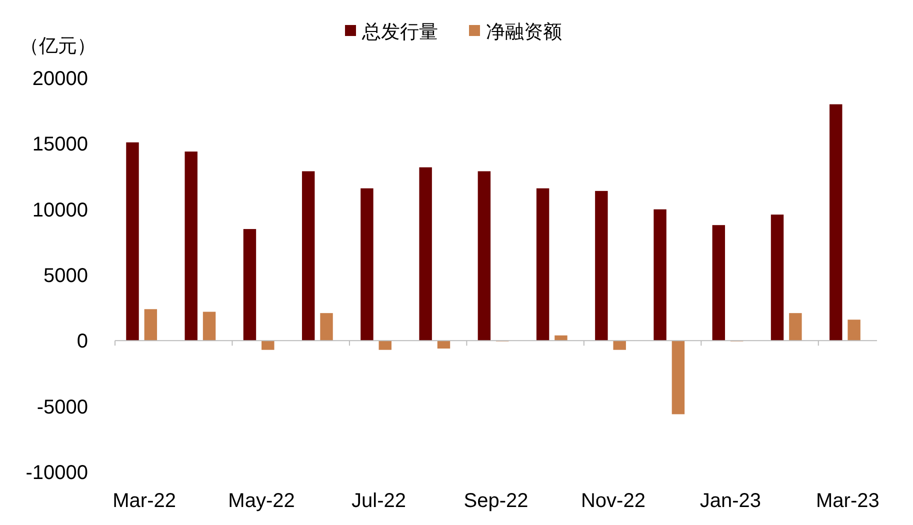  Describe the element at coordinates (60, 145) in the screenshot. I see `ytick: 15000` at that location.